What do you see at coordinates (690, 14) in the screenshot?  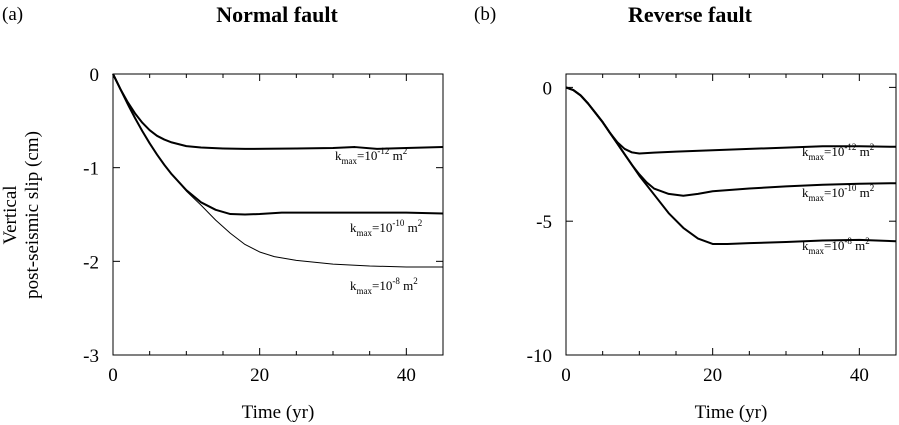 I see `chart-title-reverse: Reverse fault` at bounding box center [690, 14].